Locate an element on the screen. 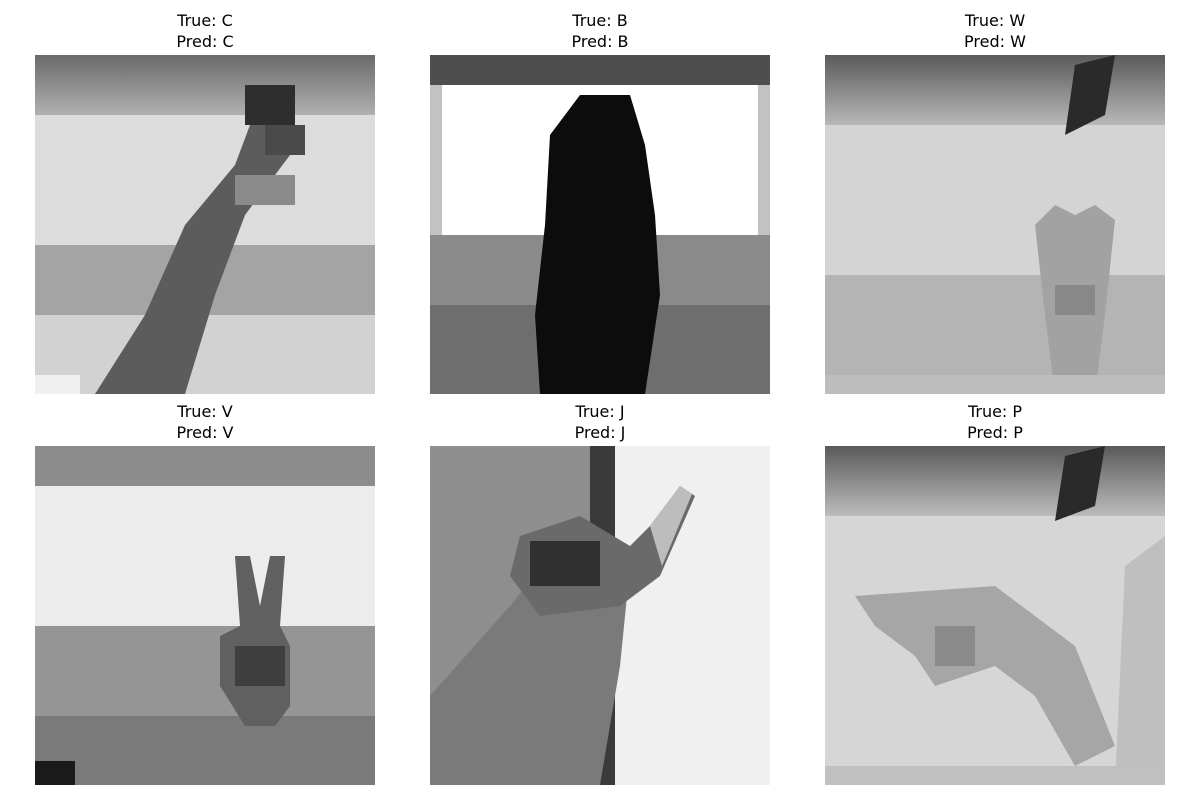 Image resolution: width=1200 pixels, height=800 pixels. true-label: True: W is located at coordinates (995, 20).